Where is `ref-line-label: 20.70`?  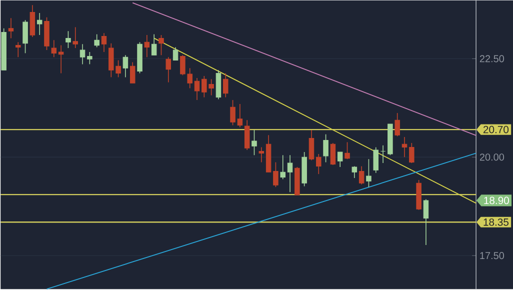
ref-line-label: 20.70 is located at coordinates (496, 130).